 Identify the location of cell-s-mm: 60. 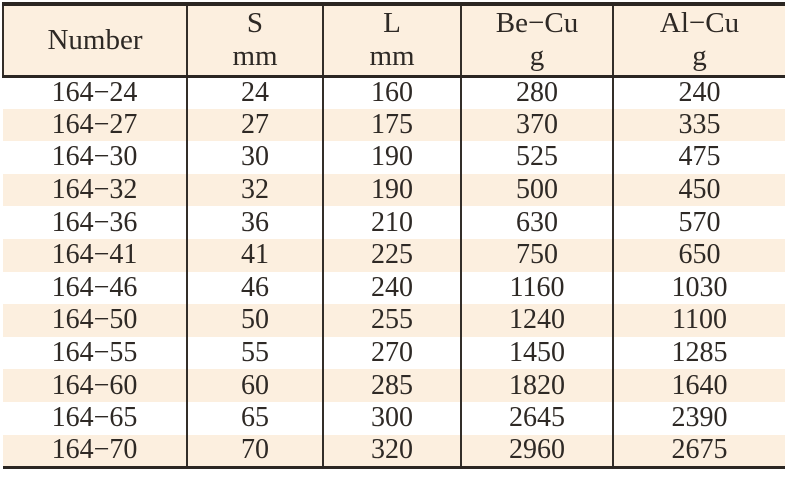
(255, 385).